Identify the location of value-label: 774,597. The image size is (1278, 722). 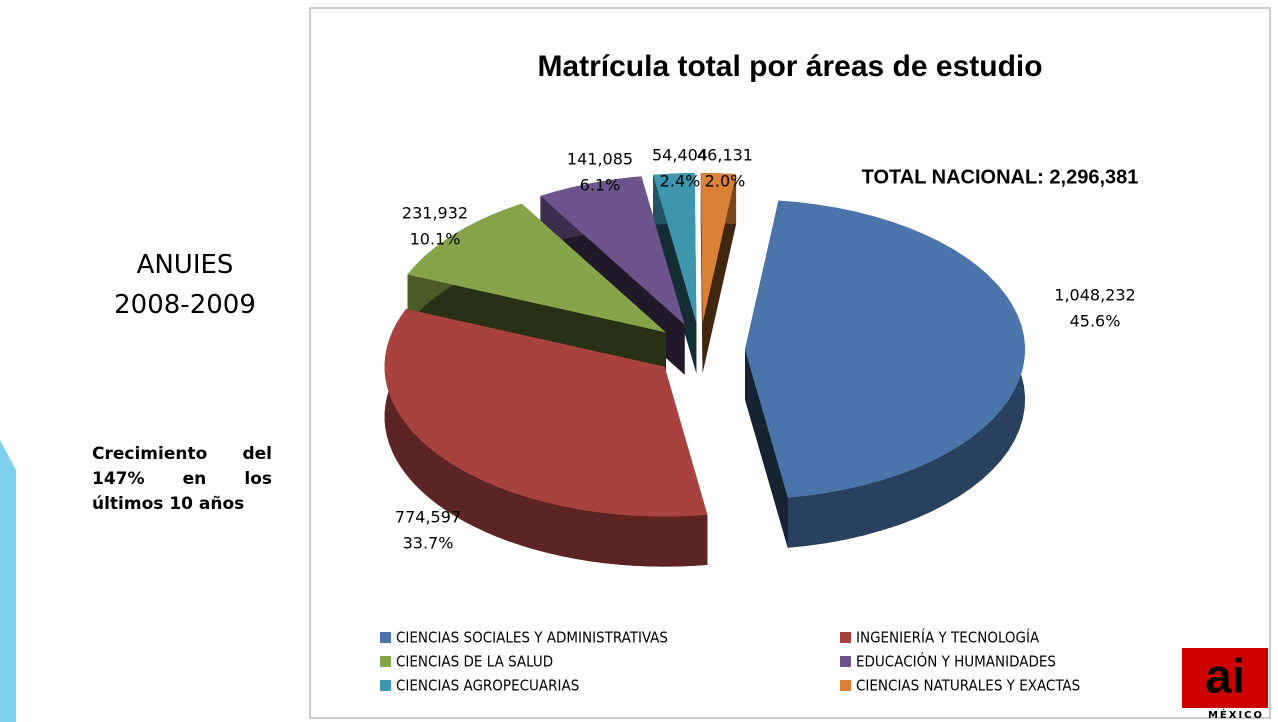
(428, 517).